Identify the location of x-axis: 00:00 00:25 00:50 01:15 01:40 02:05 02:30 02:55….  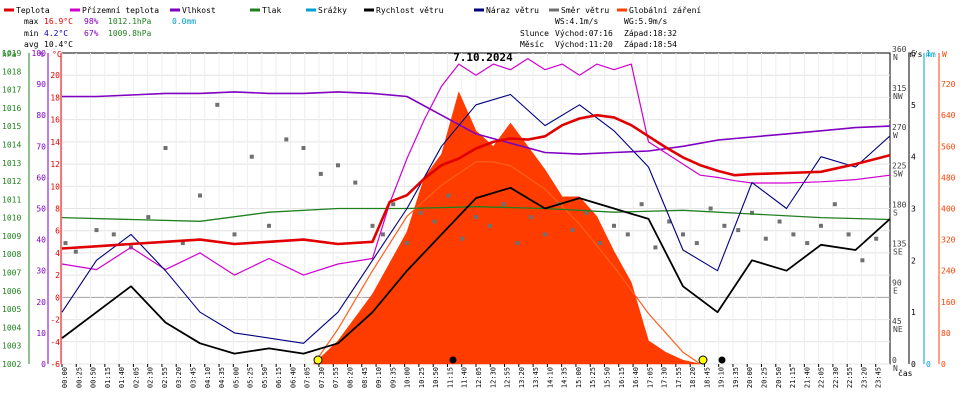
(472, 376).